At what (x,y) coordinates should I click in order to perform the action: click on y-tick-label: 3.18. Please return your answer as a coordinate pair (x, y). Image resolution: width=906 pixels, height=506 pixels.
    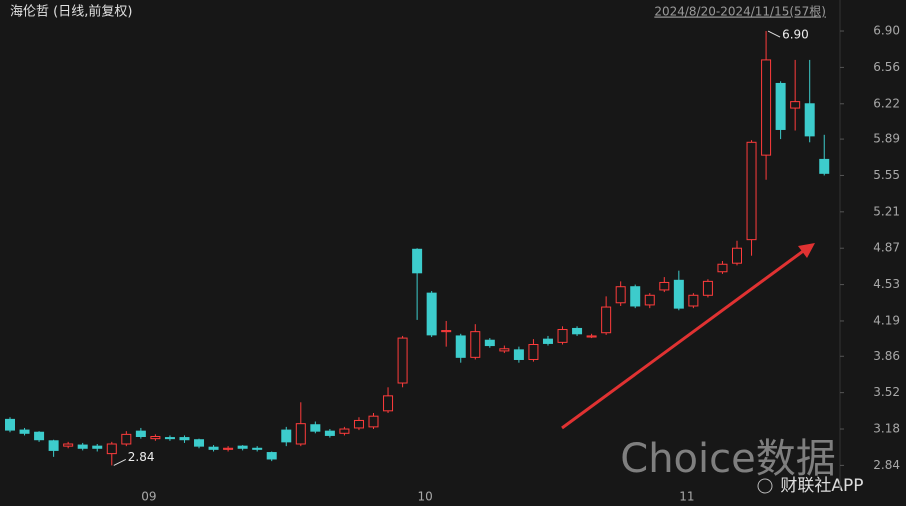
    Looking at the image, I should click on (886, 429).